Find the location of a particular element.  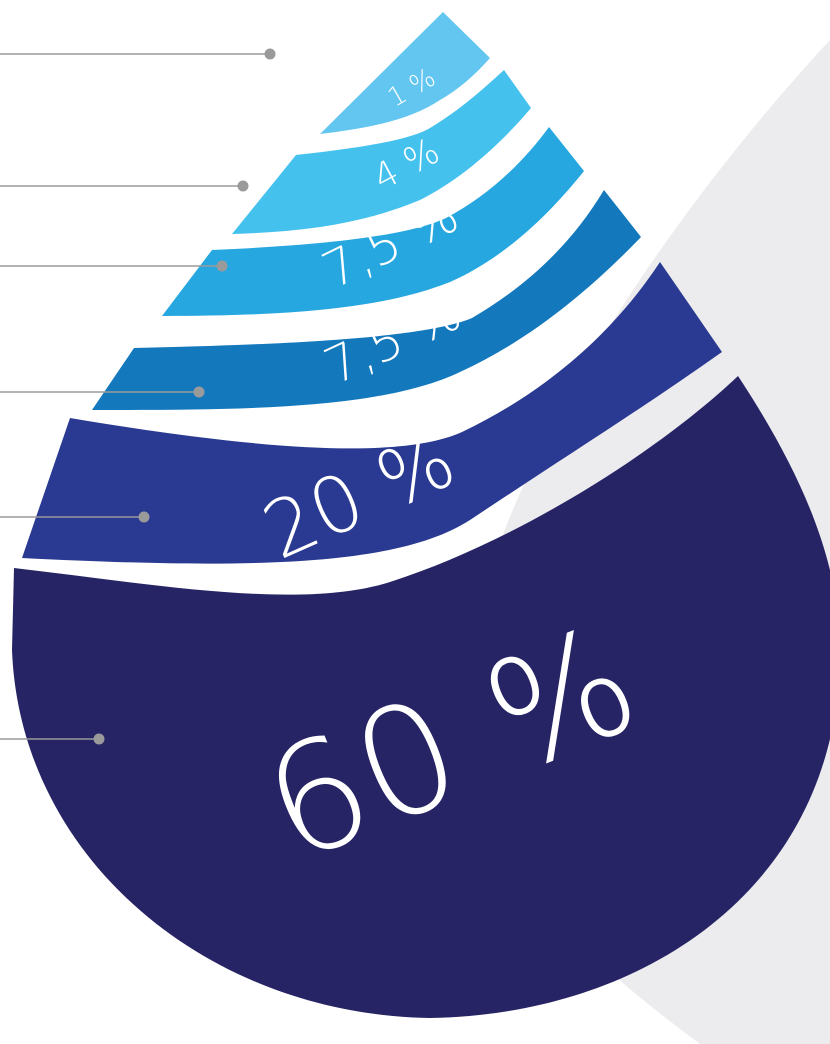

segment-7-5-b is located at coordinates (366, 300).